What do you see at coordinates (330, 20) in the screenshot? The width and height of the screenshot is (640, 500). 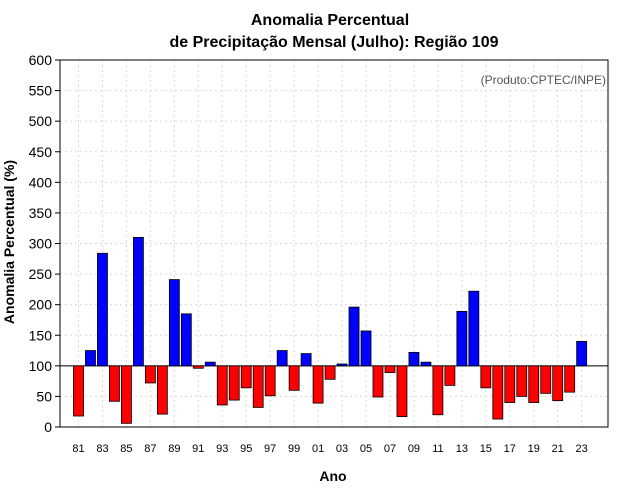 I see `chart-title-line1: Anomalia Percentual` at bounding box center [330, 20].